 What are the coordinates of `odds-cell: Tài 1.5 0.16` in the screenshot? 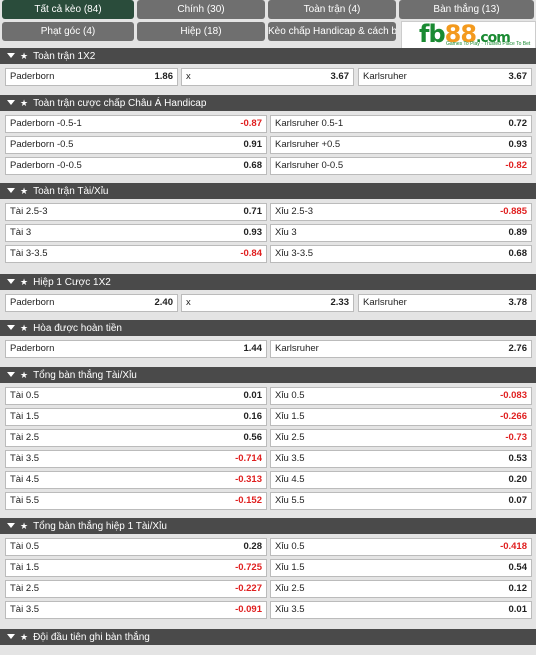 It's located at (136, 417).